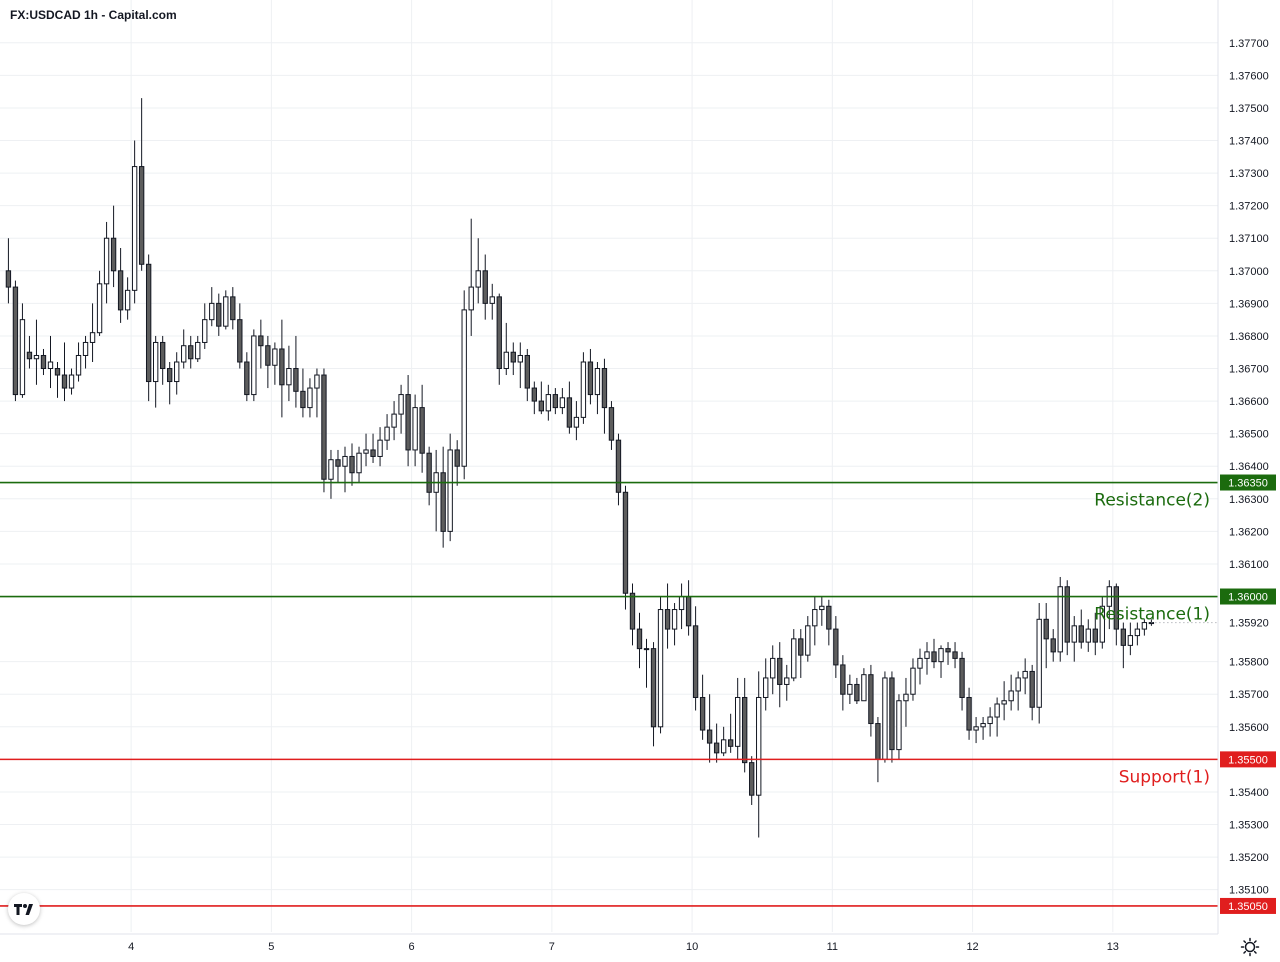 This screenshot has height=962, width=1280. What do you see at coordinates (1248, 484) in the screenshot?
I see `price-tag-text: 1.36350` at bounding box center [1248, 484].